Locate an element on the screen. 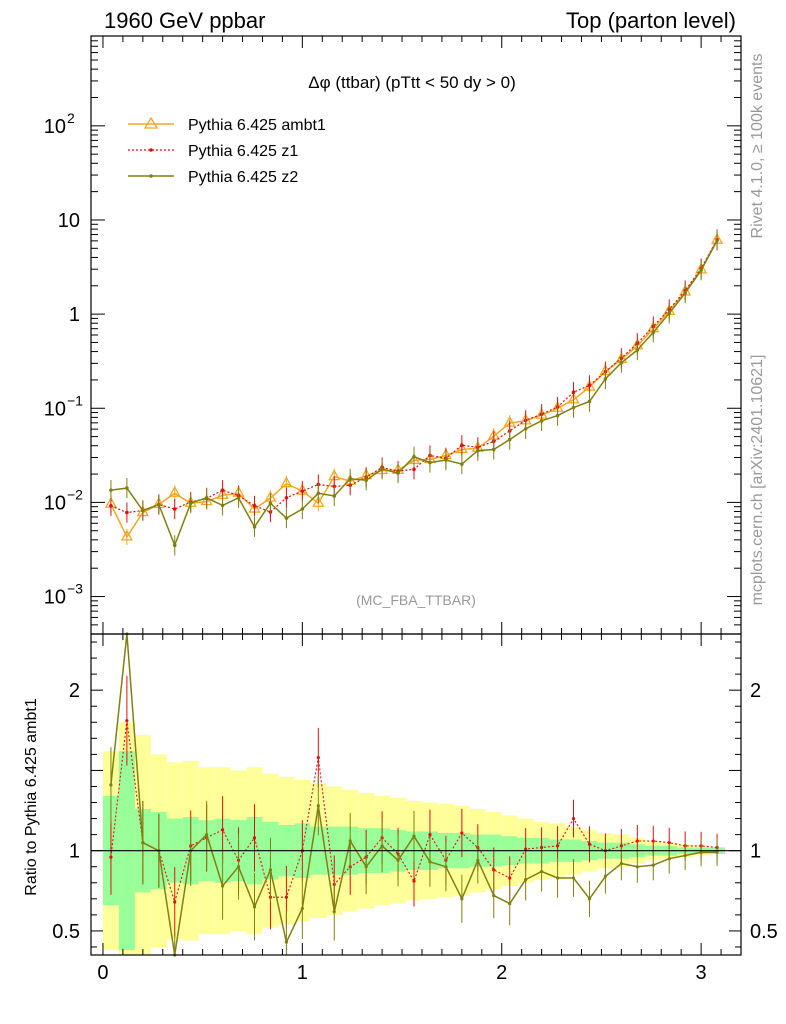 Image resolution: width=786 pixels, height=1024 pixels. y-tick-label: 1 is located at coordinates (74, 315).